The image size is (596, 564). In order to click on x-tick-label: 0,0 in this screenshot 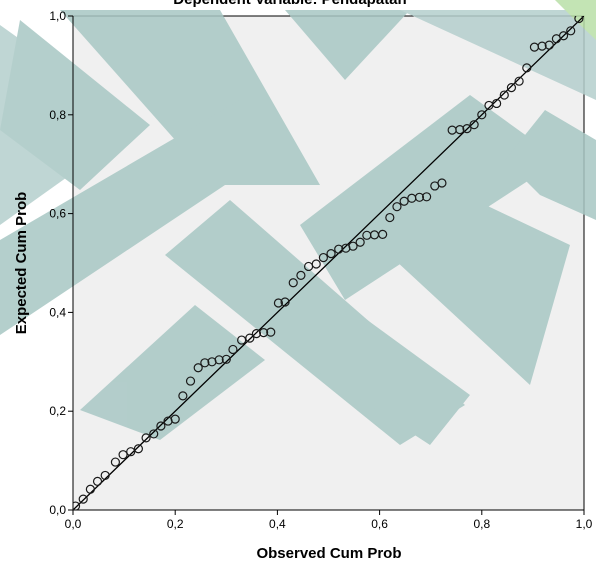, I will do `click(73, 524)`.